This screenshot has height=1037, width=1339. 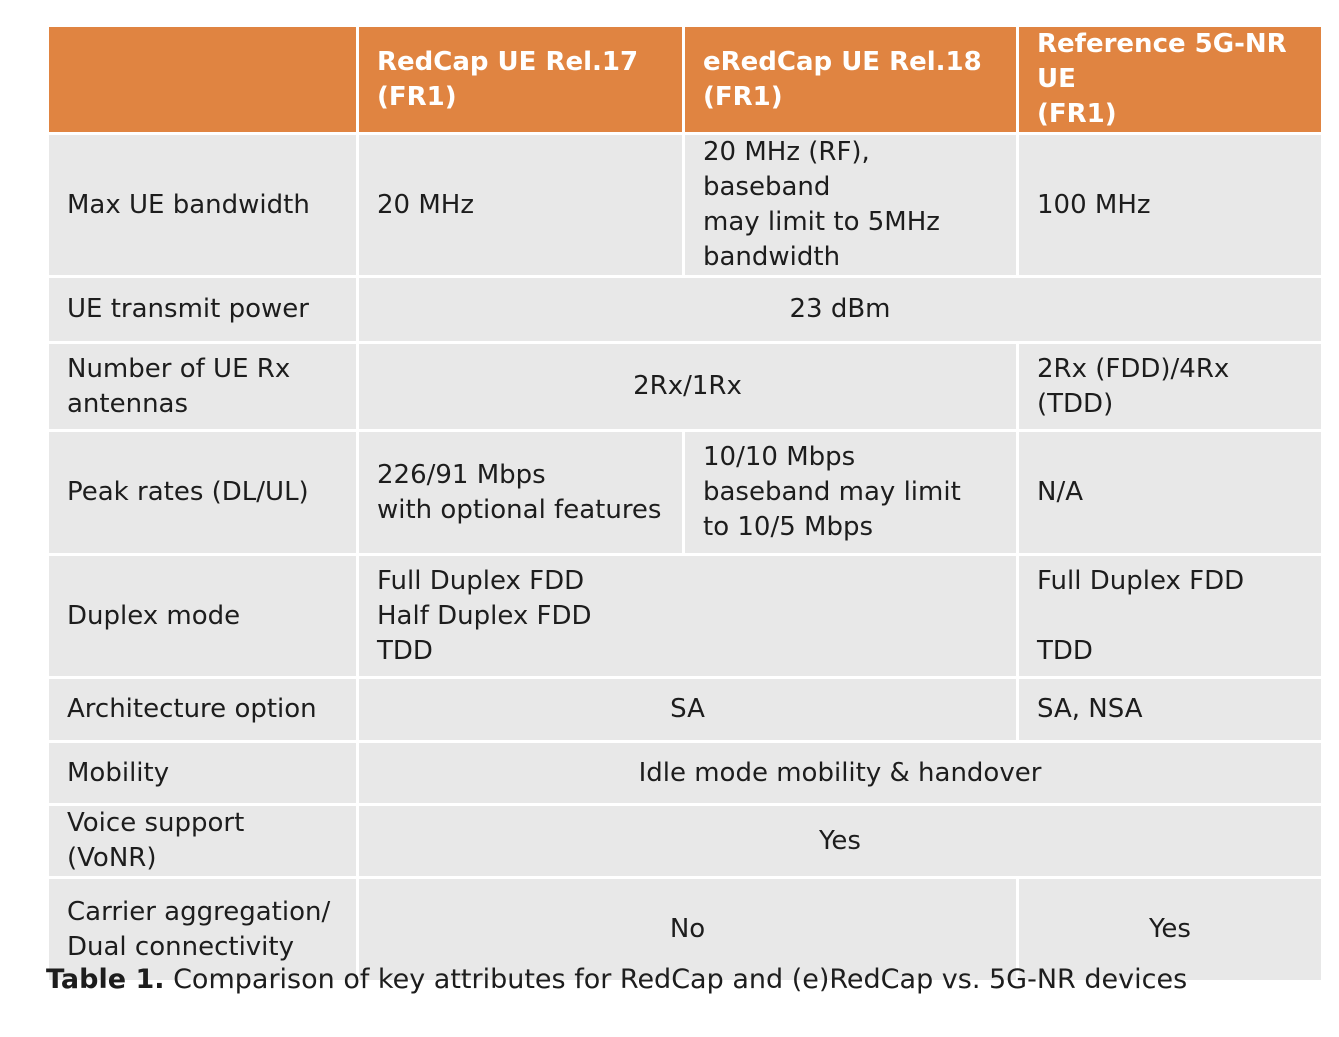 What do you see at coordinates (202, 616) in the screenshot?
I see `row-label: Duplex mode` at bounding box center [202, 616].